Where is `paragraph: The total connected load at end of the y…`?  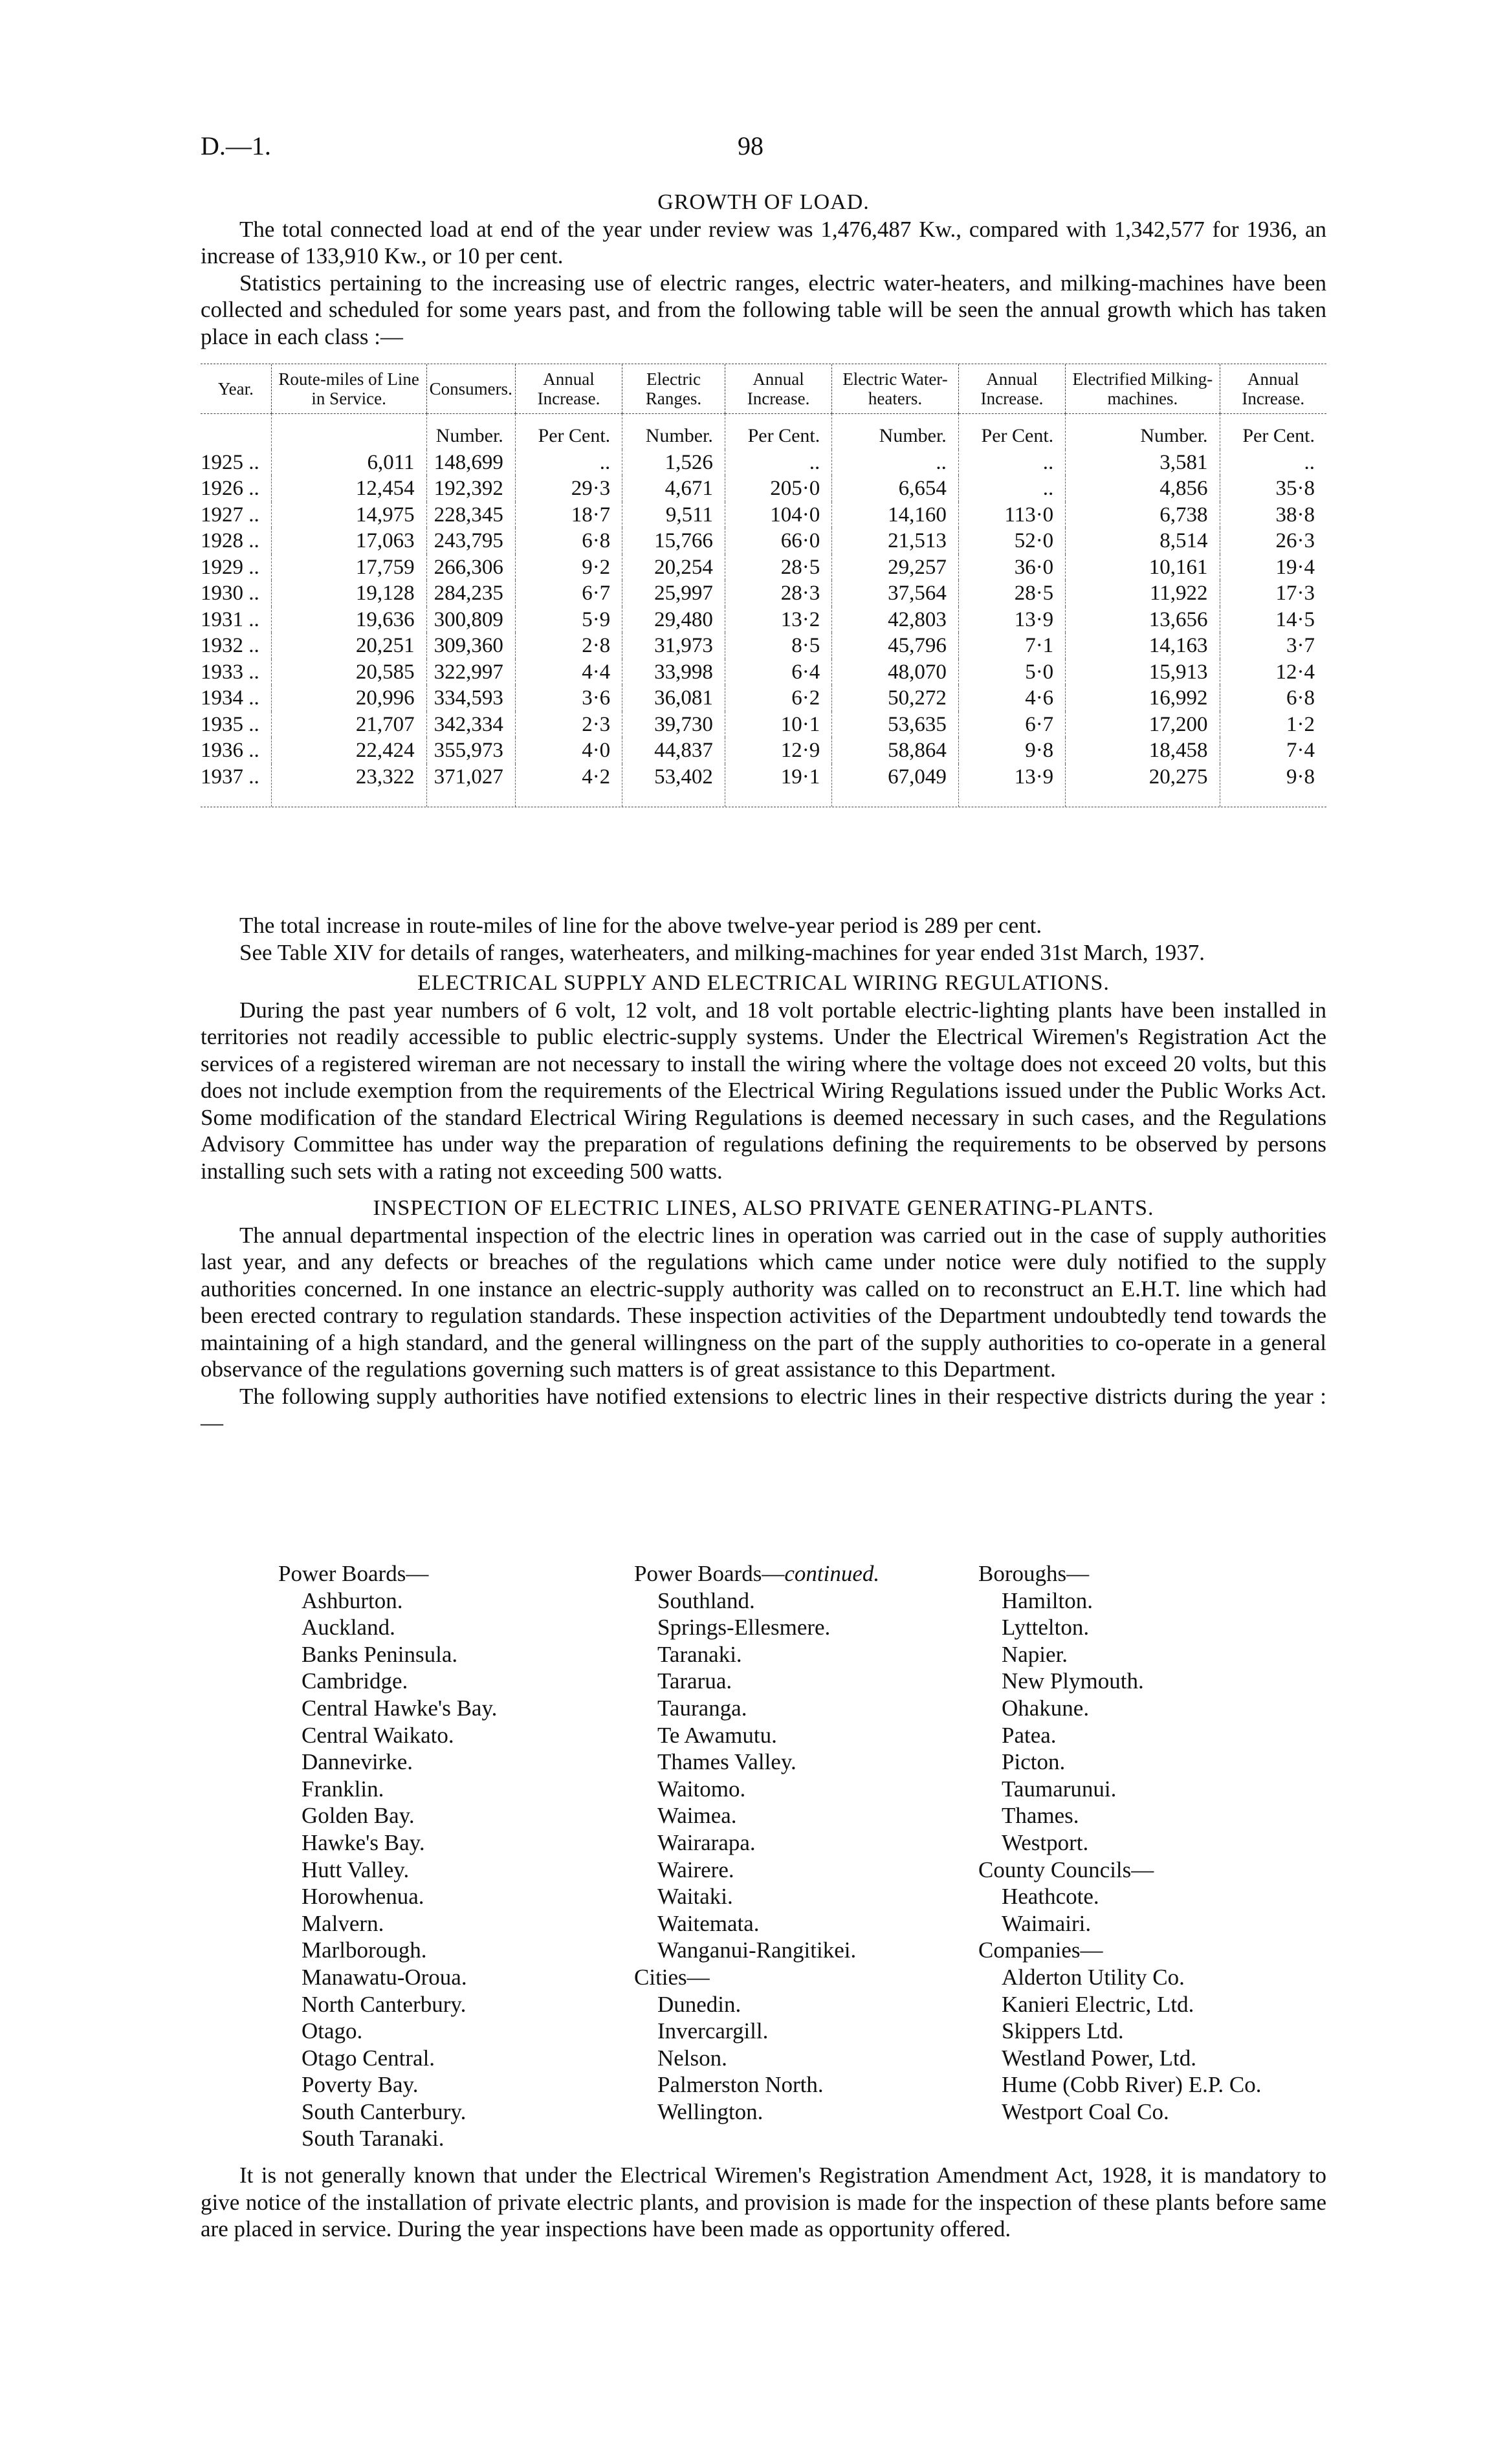 paragraph: The total connected load at end of the y… is located at coordinates (764, 242).